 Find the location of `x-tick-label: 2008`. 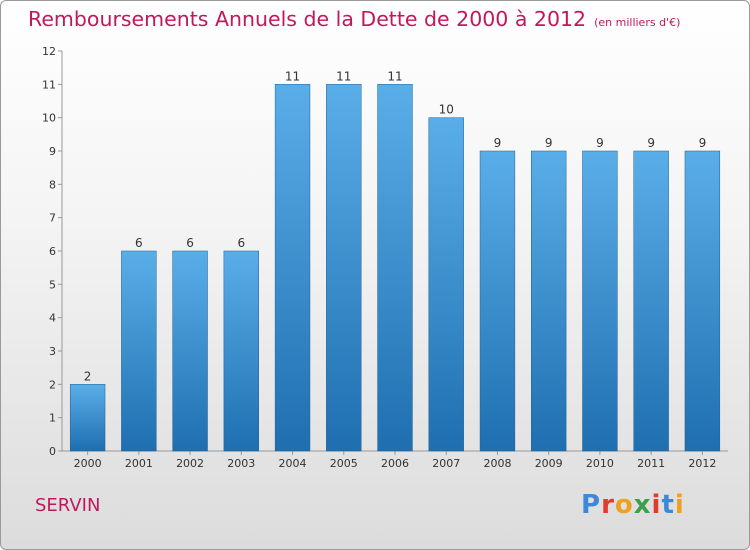

x-tick-label: 2008 is located at coordinates (497, 463).